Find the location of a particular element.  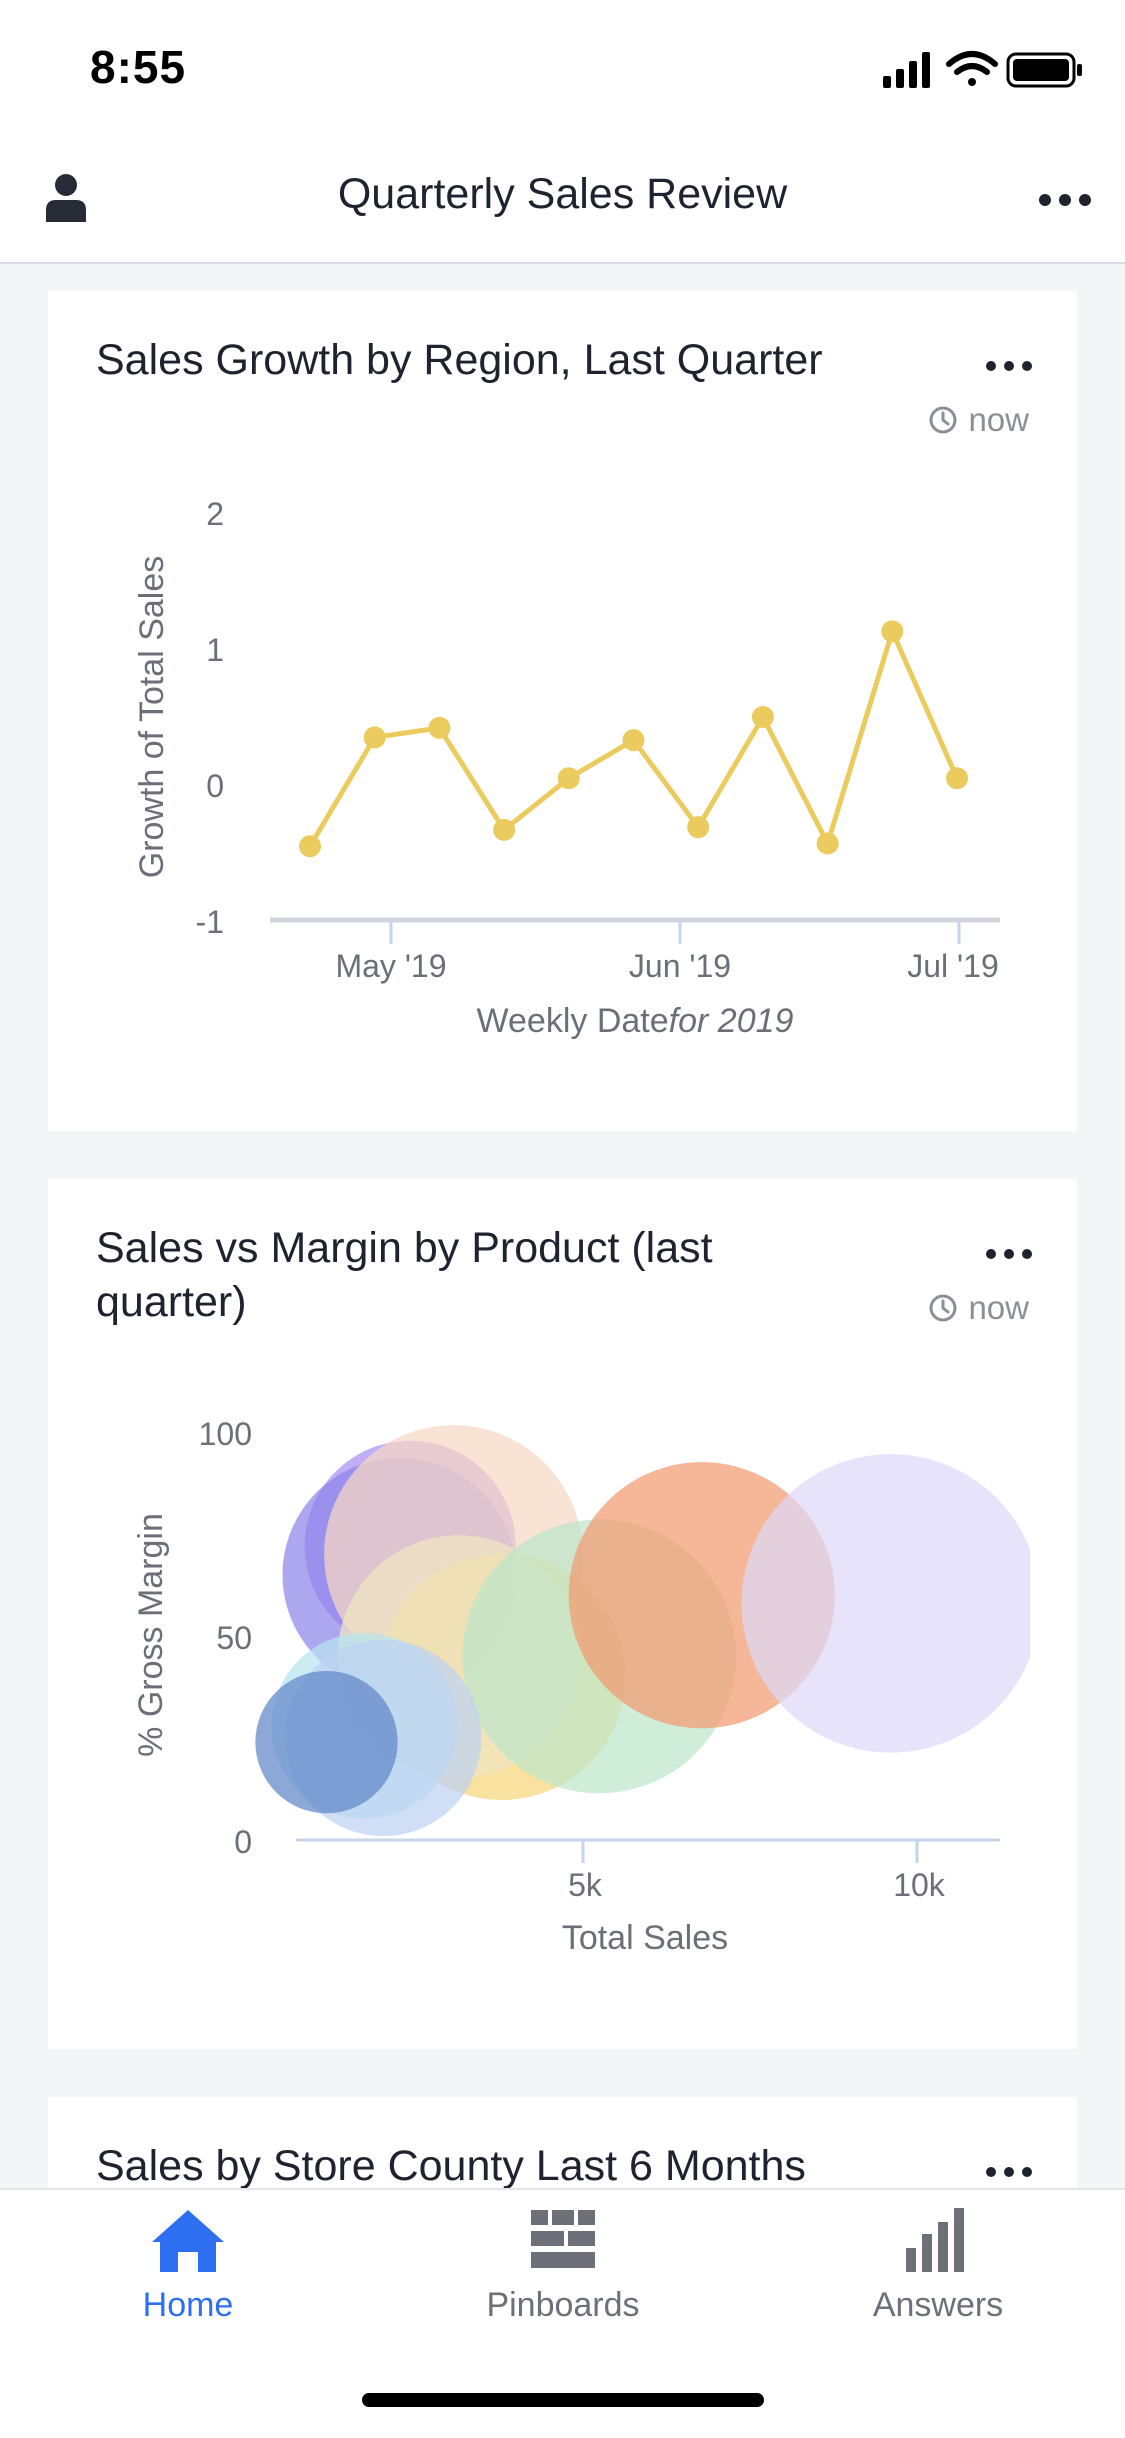

home-indicator is located at coordinates (563, 2400).